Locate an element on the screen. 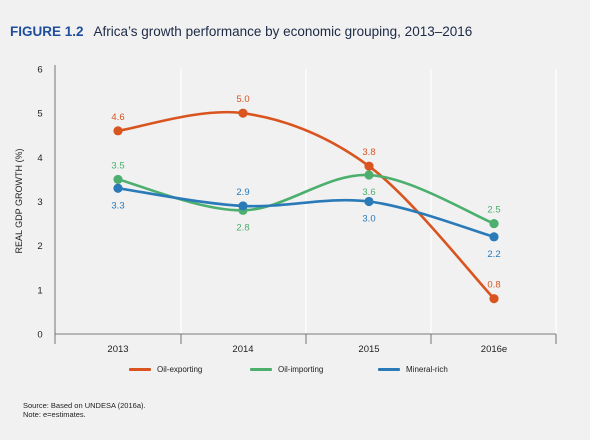 The image size is (590, 440). oil-importing-data-label: 3.5 is located at coordinates (117, 165).